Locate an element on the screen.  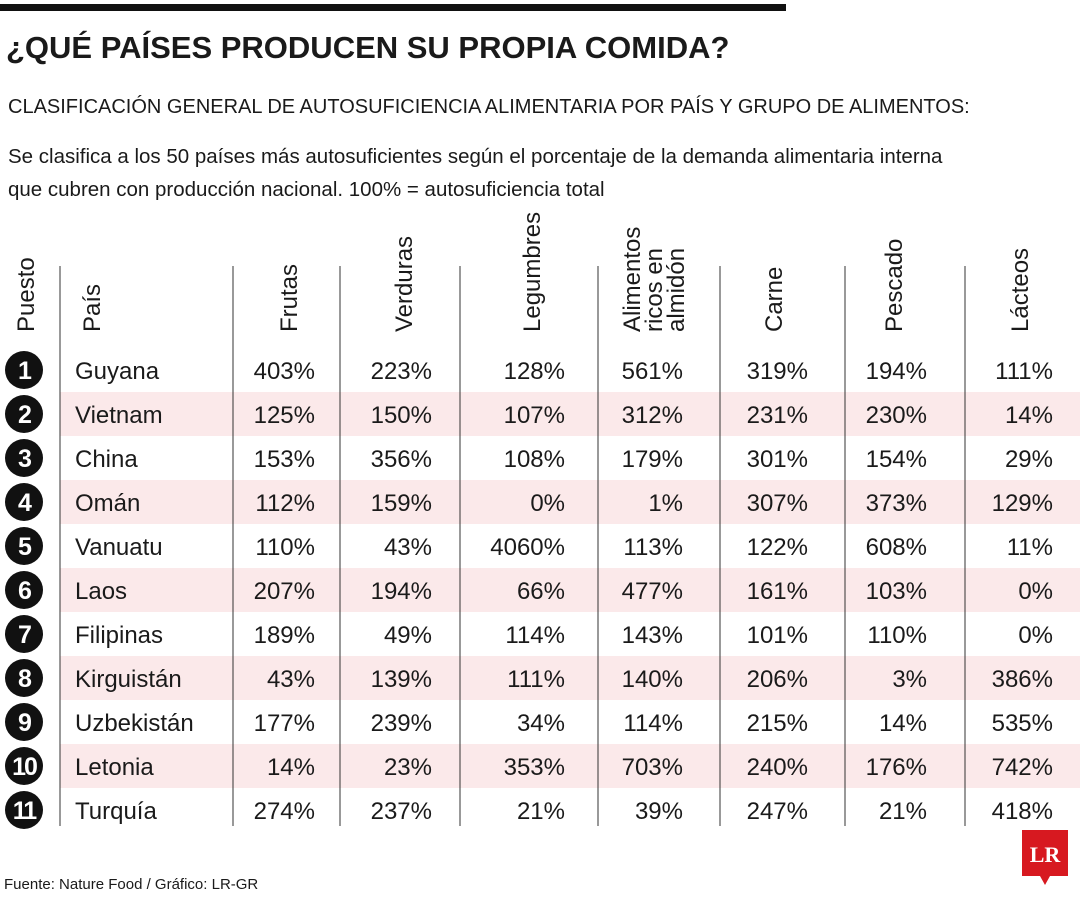
column-header: Legumbres is located at coordinates (532, 272).